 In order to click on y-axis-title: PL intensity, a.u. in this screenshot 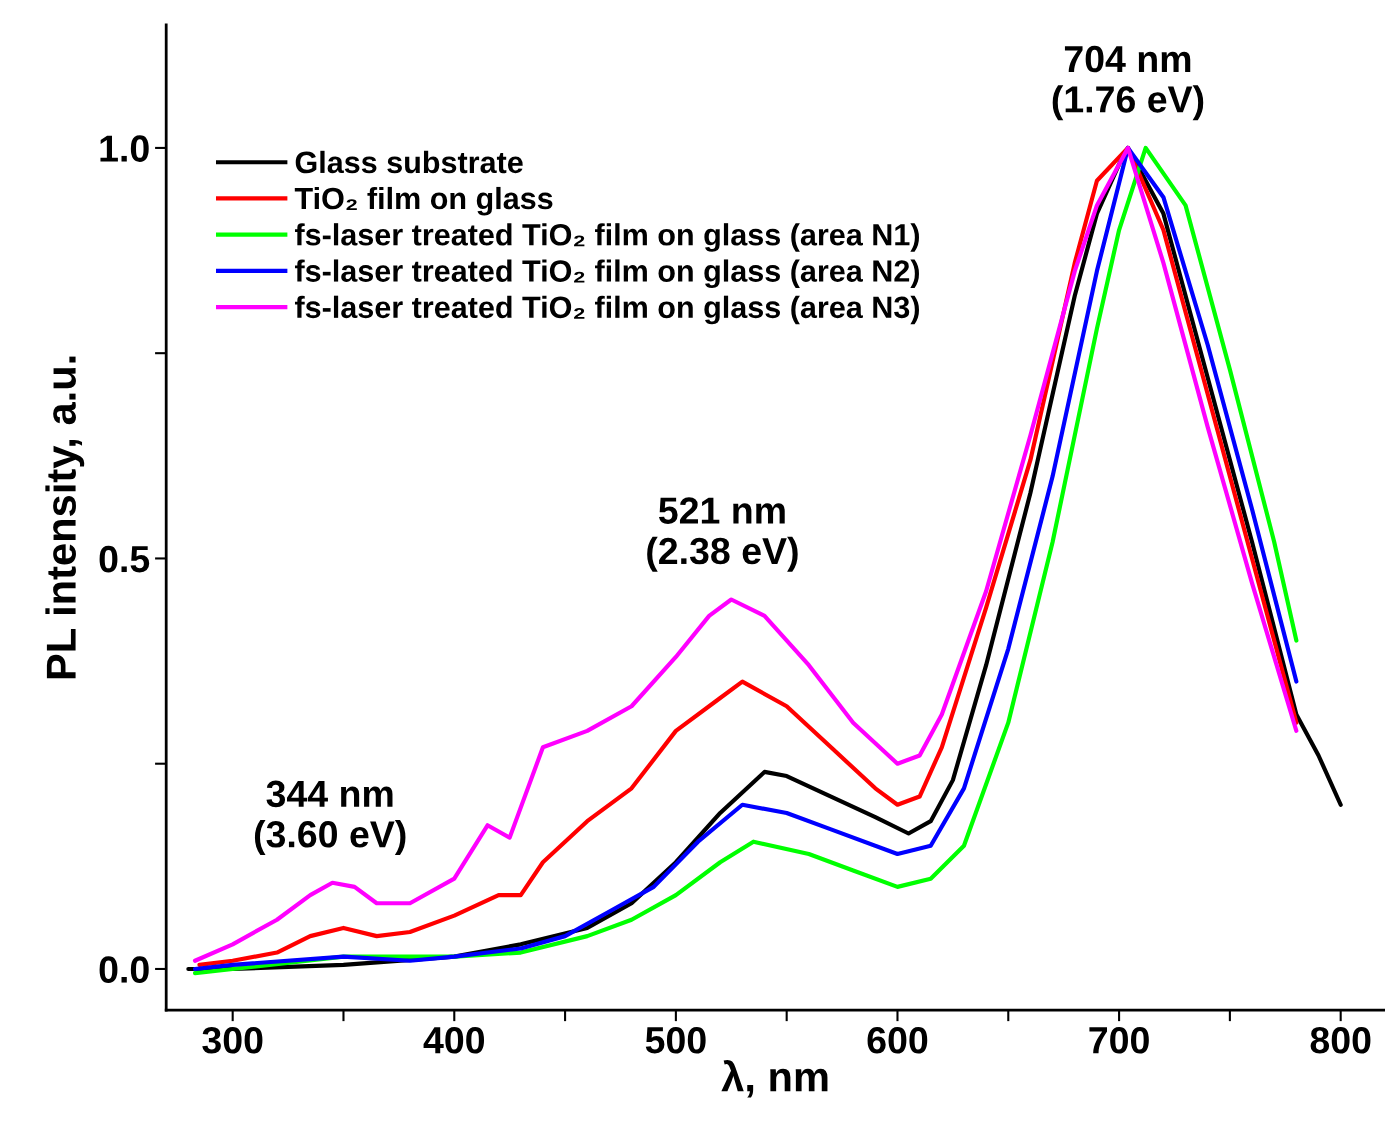, I will do `click(65, 517)`.